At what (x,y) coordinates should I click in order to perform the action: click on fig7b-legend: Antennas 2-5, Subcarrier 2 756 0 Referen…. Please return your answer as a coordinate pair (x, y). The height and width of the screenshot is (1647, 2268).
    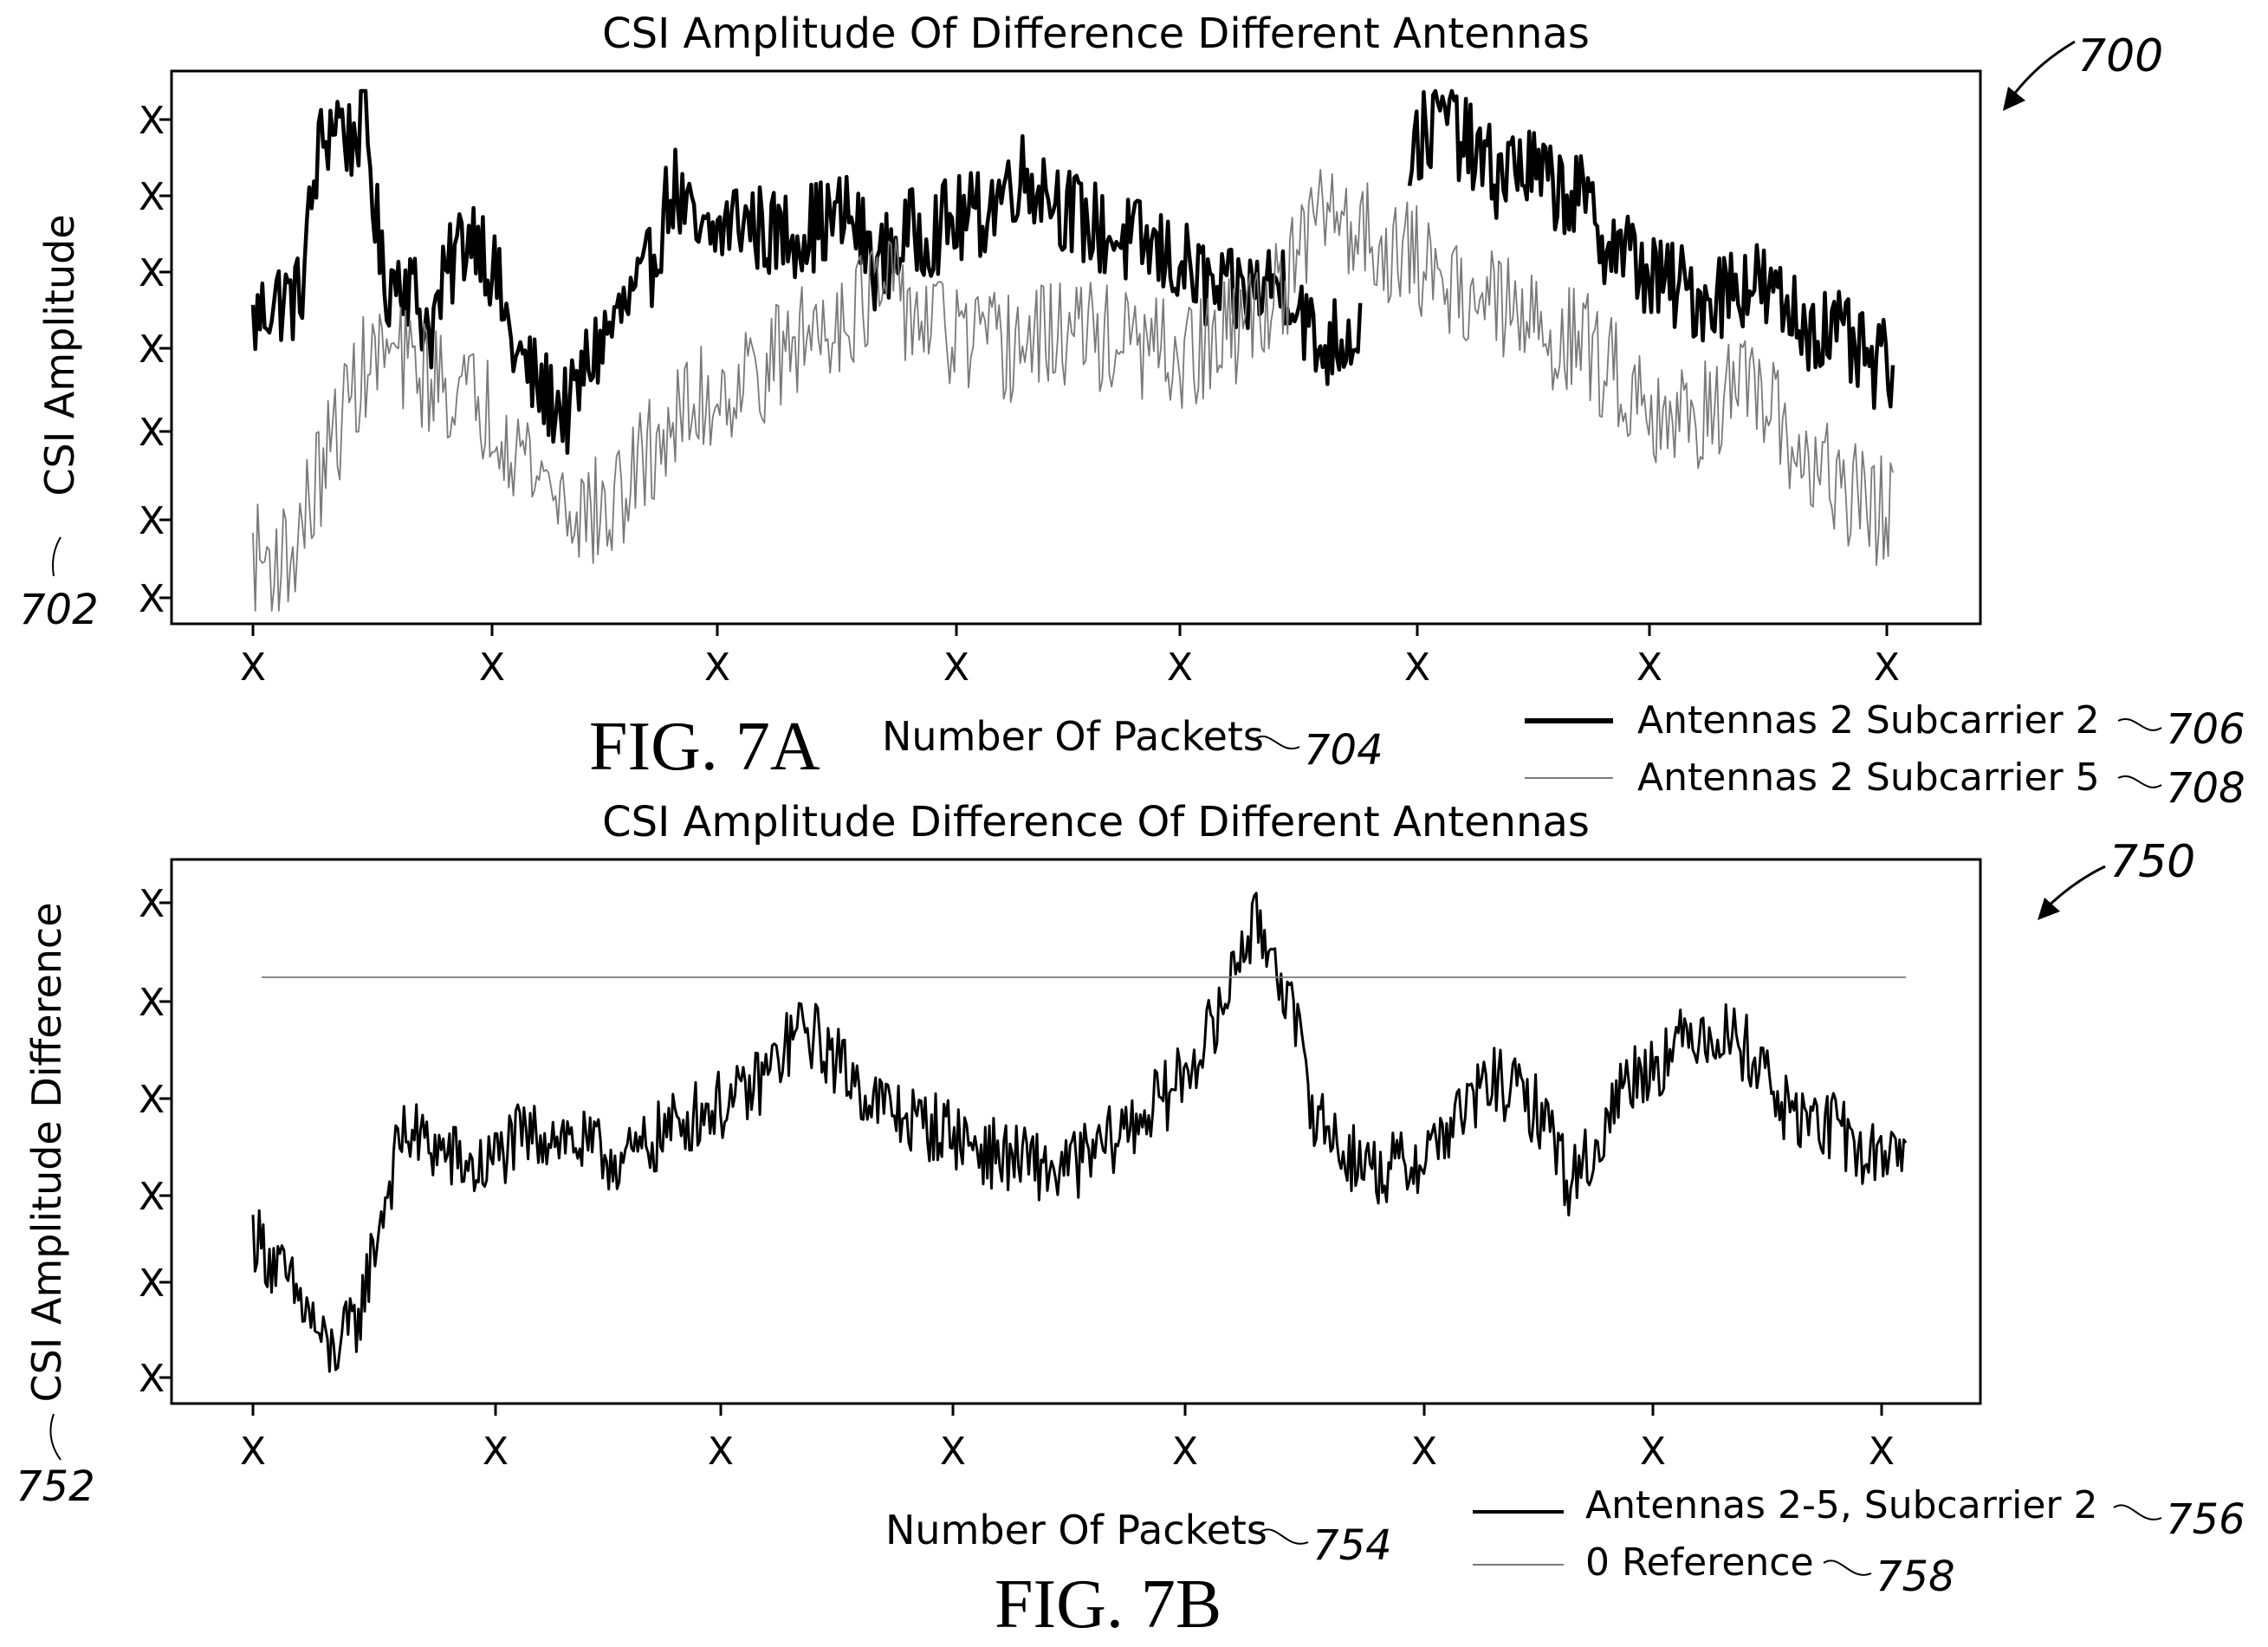
    Looking at the image, I should click on (1859, 1542).